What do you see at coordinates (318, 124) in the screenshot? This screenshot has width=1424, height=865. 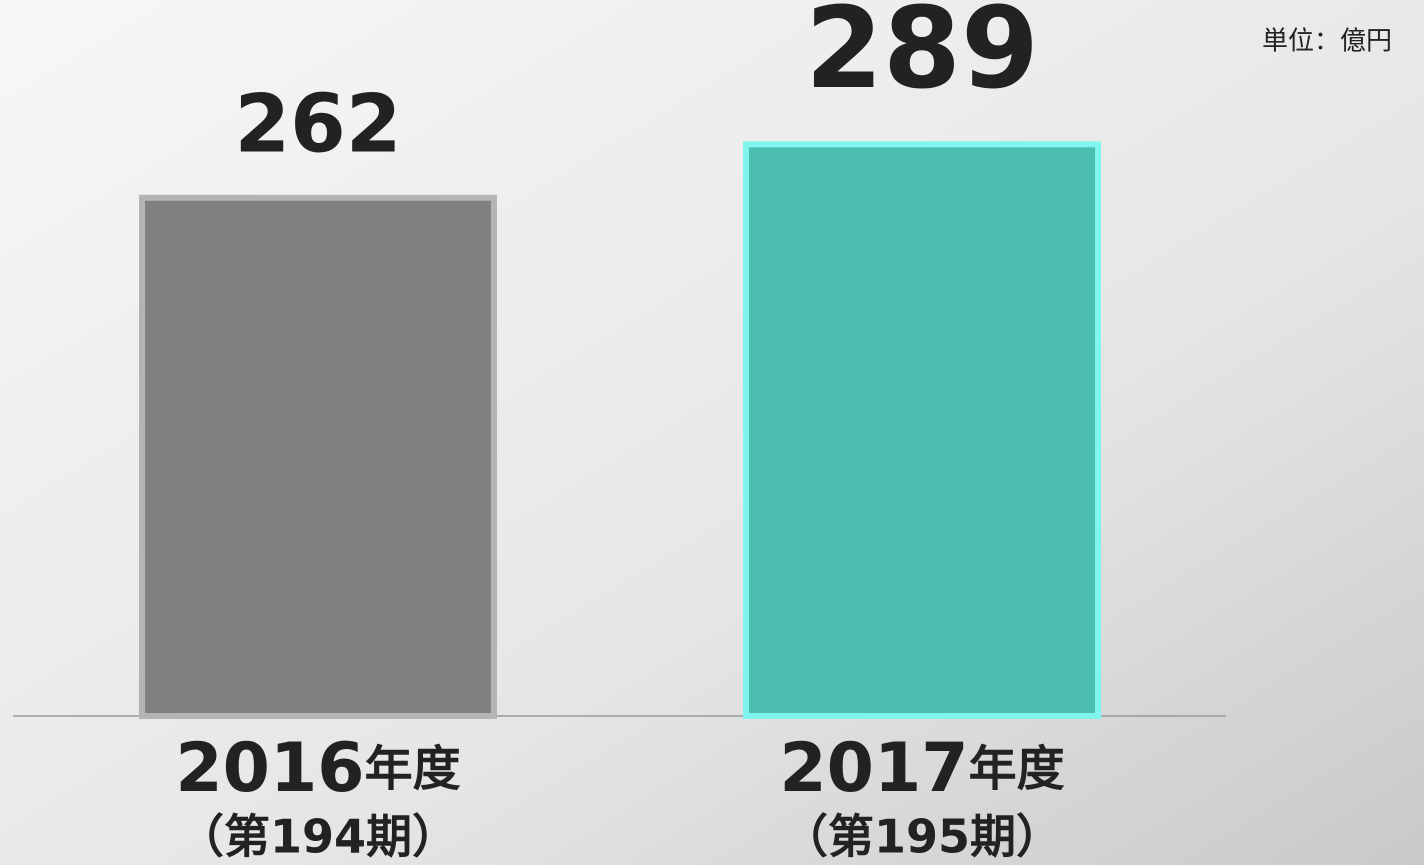 I see `value-label: 262` at bounding box center [318, 124].